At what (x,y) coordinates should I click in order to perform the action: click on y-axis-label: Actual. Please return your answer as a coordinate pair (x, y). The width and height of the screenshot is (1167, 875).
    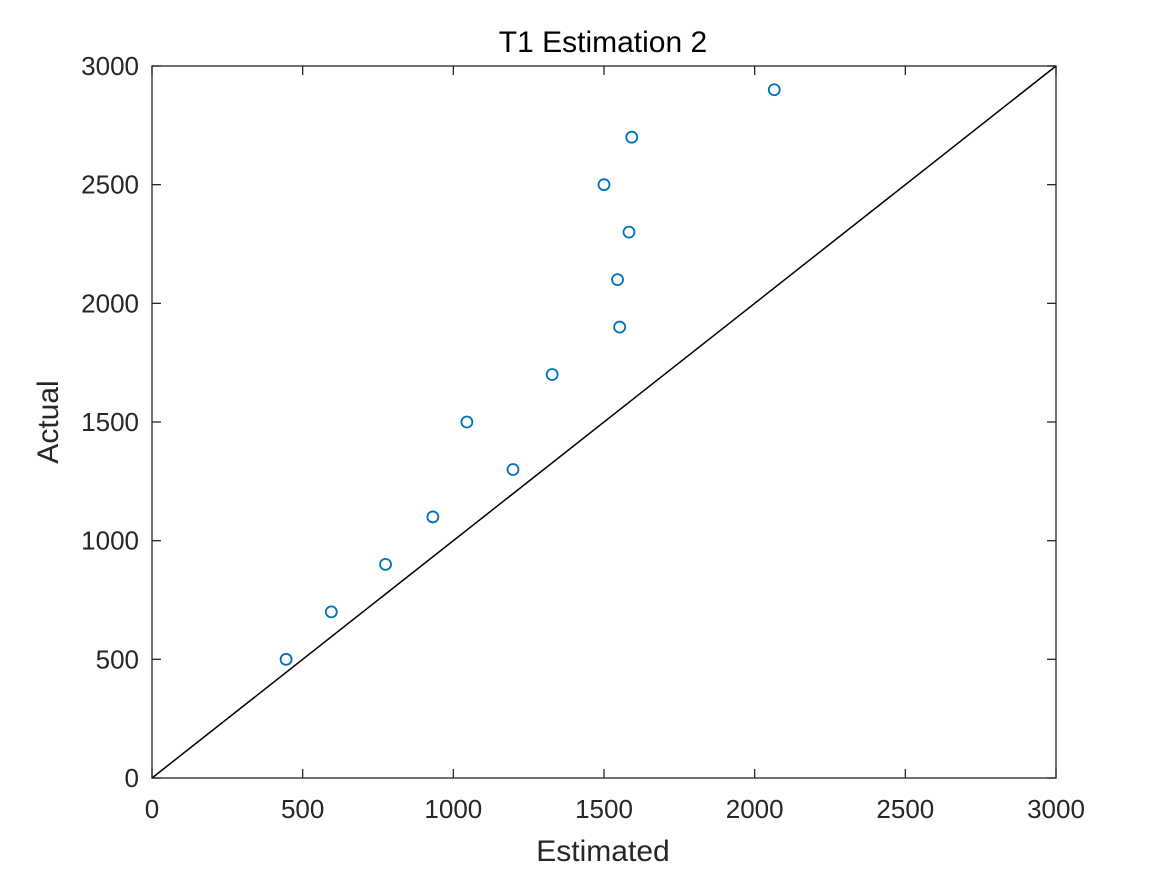
    Looking at the image, I should click on (48, 421).